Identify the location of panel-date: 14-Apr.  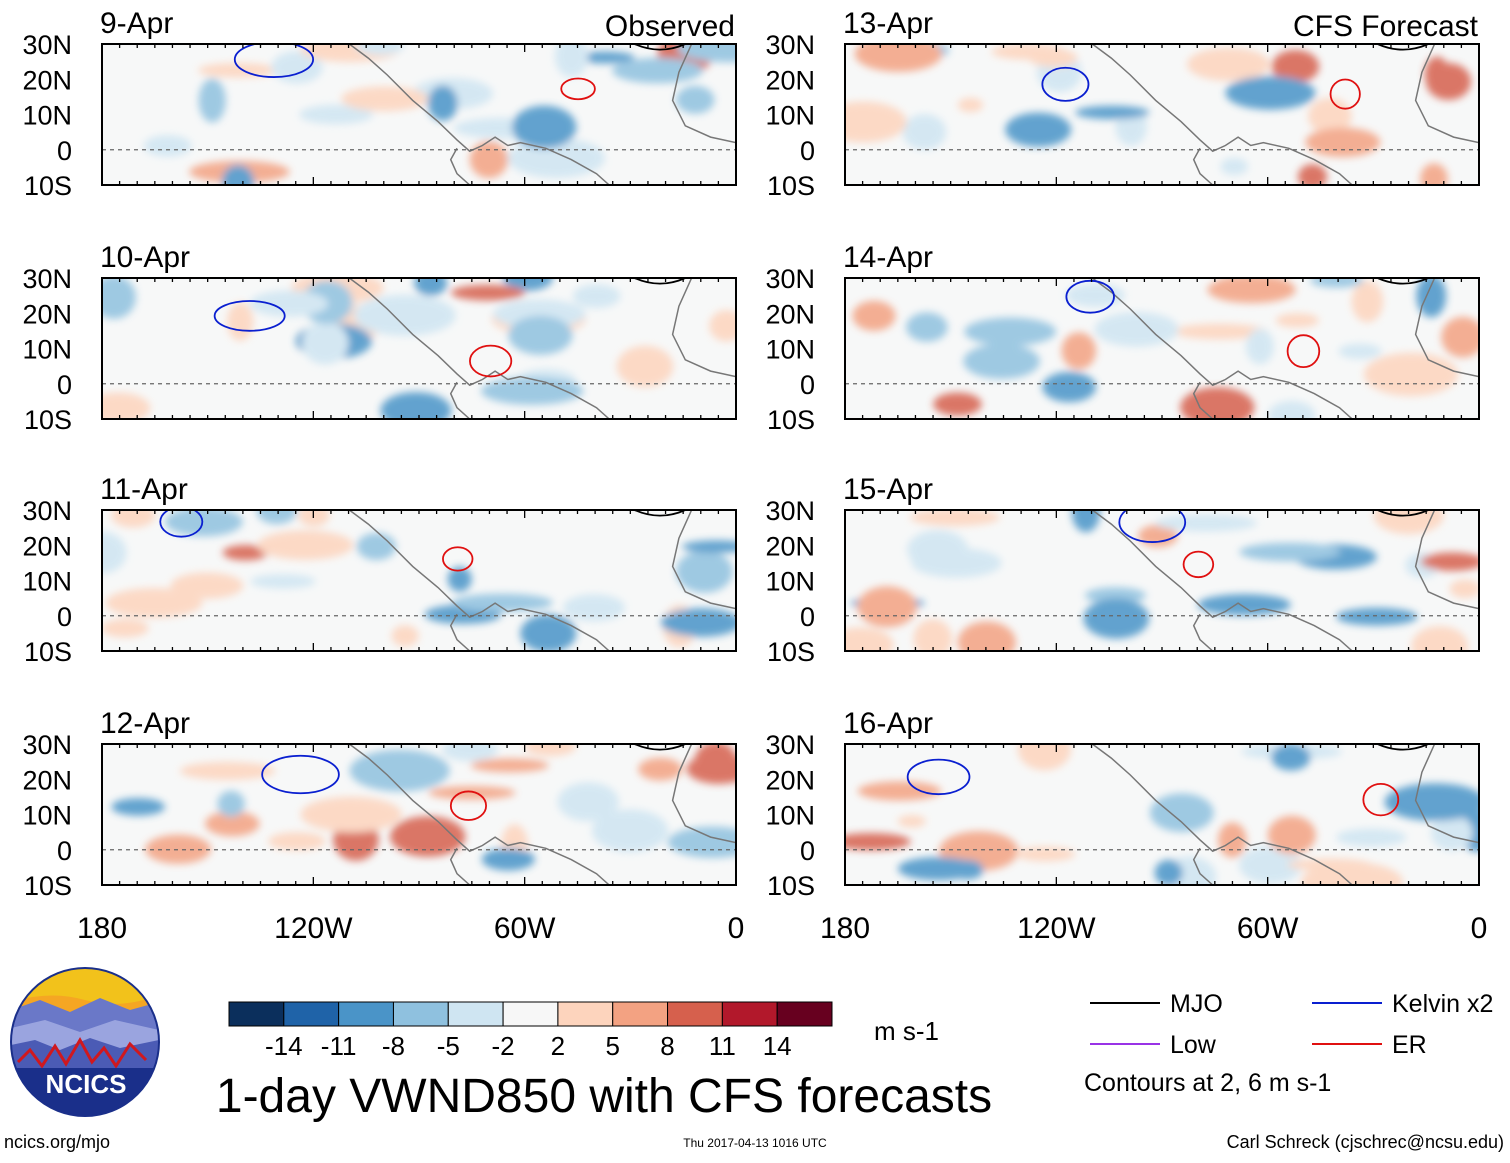
(888, 257).